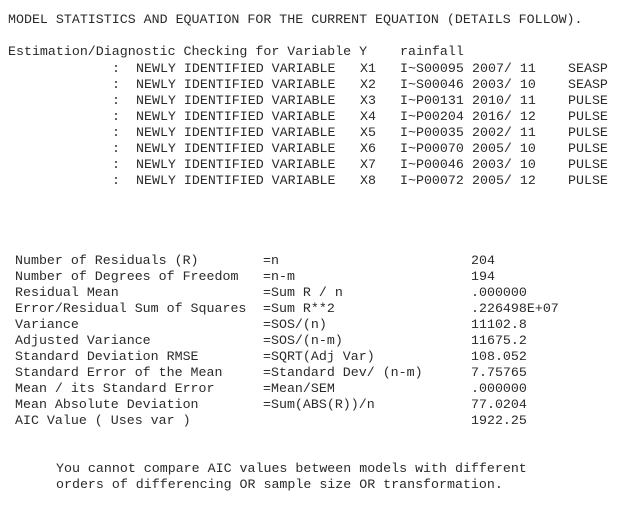 The height and width of the screenshot is (508, 627). Describe the element at coordinates (368, 116) in the screenshot. I see `variable-name: X4` at that location.